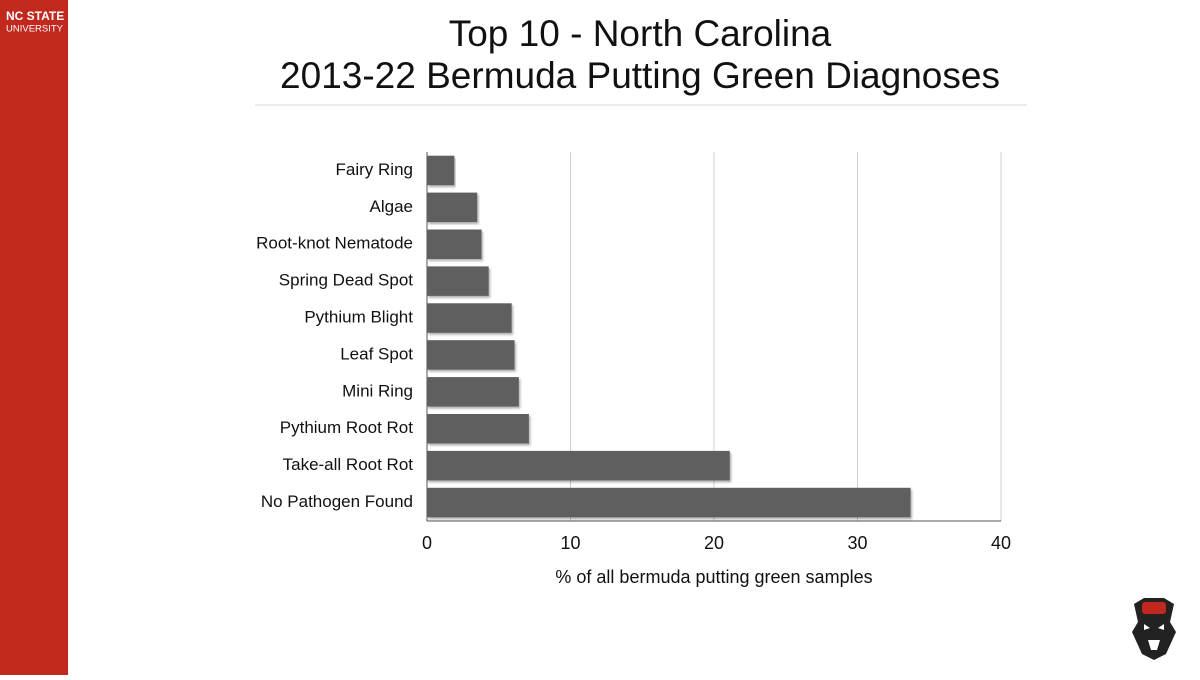  What do you see at coordinates (34, 337) in the screenshot?
I see `brand-bar` at bounding box center [34, 337].